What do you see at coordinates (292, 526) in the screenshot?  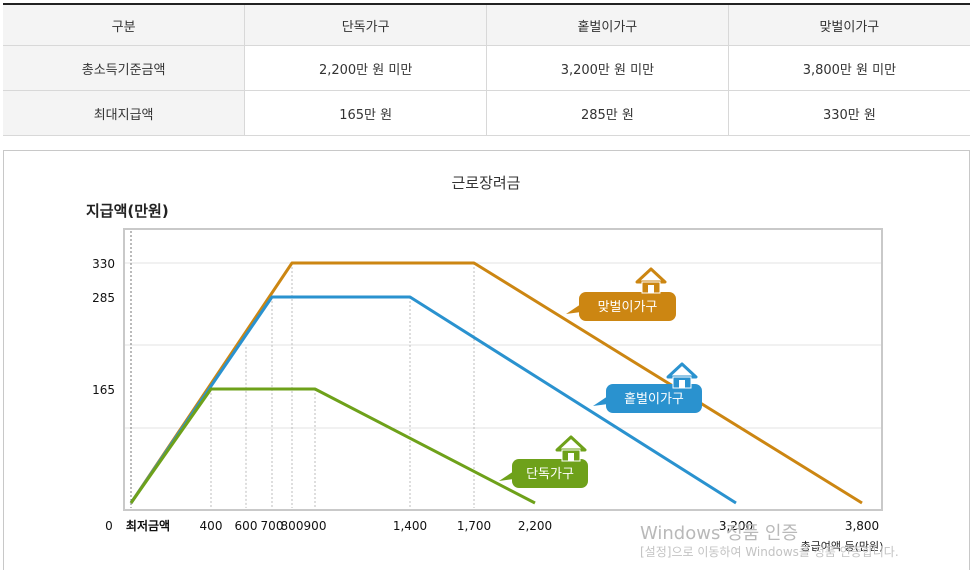 I see `x-tick-label: 800` at bounding box center [292, 526].